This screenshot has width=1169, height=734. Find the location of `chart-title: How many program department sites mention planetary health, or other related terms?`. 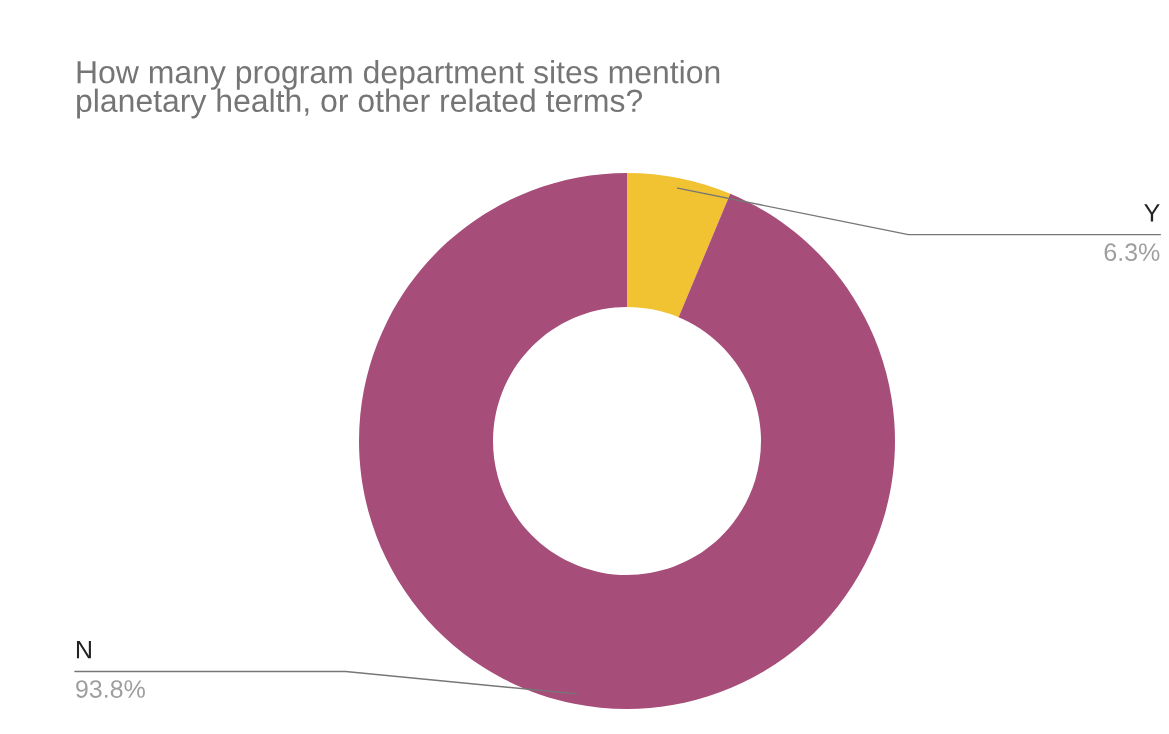

chart-title: How many program department sites mention planetary health, or other related terms? is located at coordinates (398, 89).